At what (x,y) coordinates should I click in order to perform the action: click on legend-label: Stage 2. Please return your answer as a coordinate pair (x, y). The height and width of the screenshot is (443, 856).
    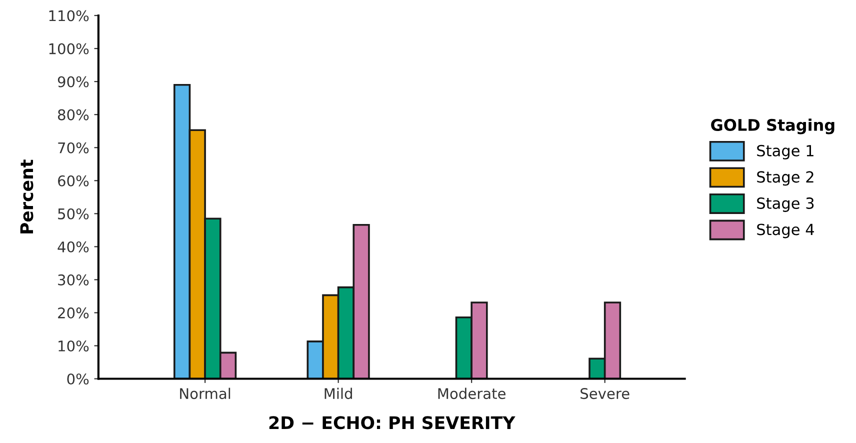
    Looking at the image, I should click on (785, 178).